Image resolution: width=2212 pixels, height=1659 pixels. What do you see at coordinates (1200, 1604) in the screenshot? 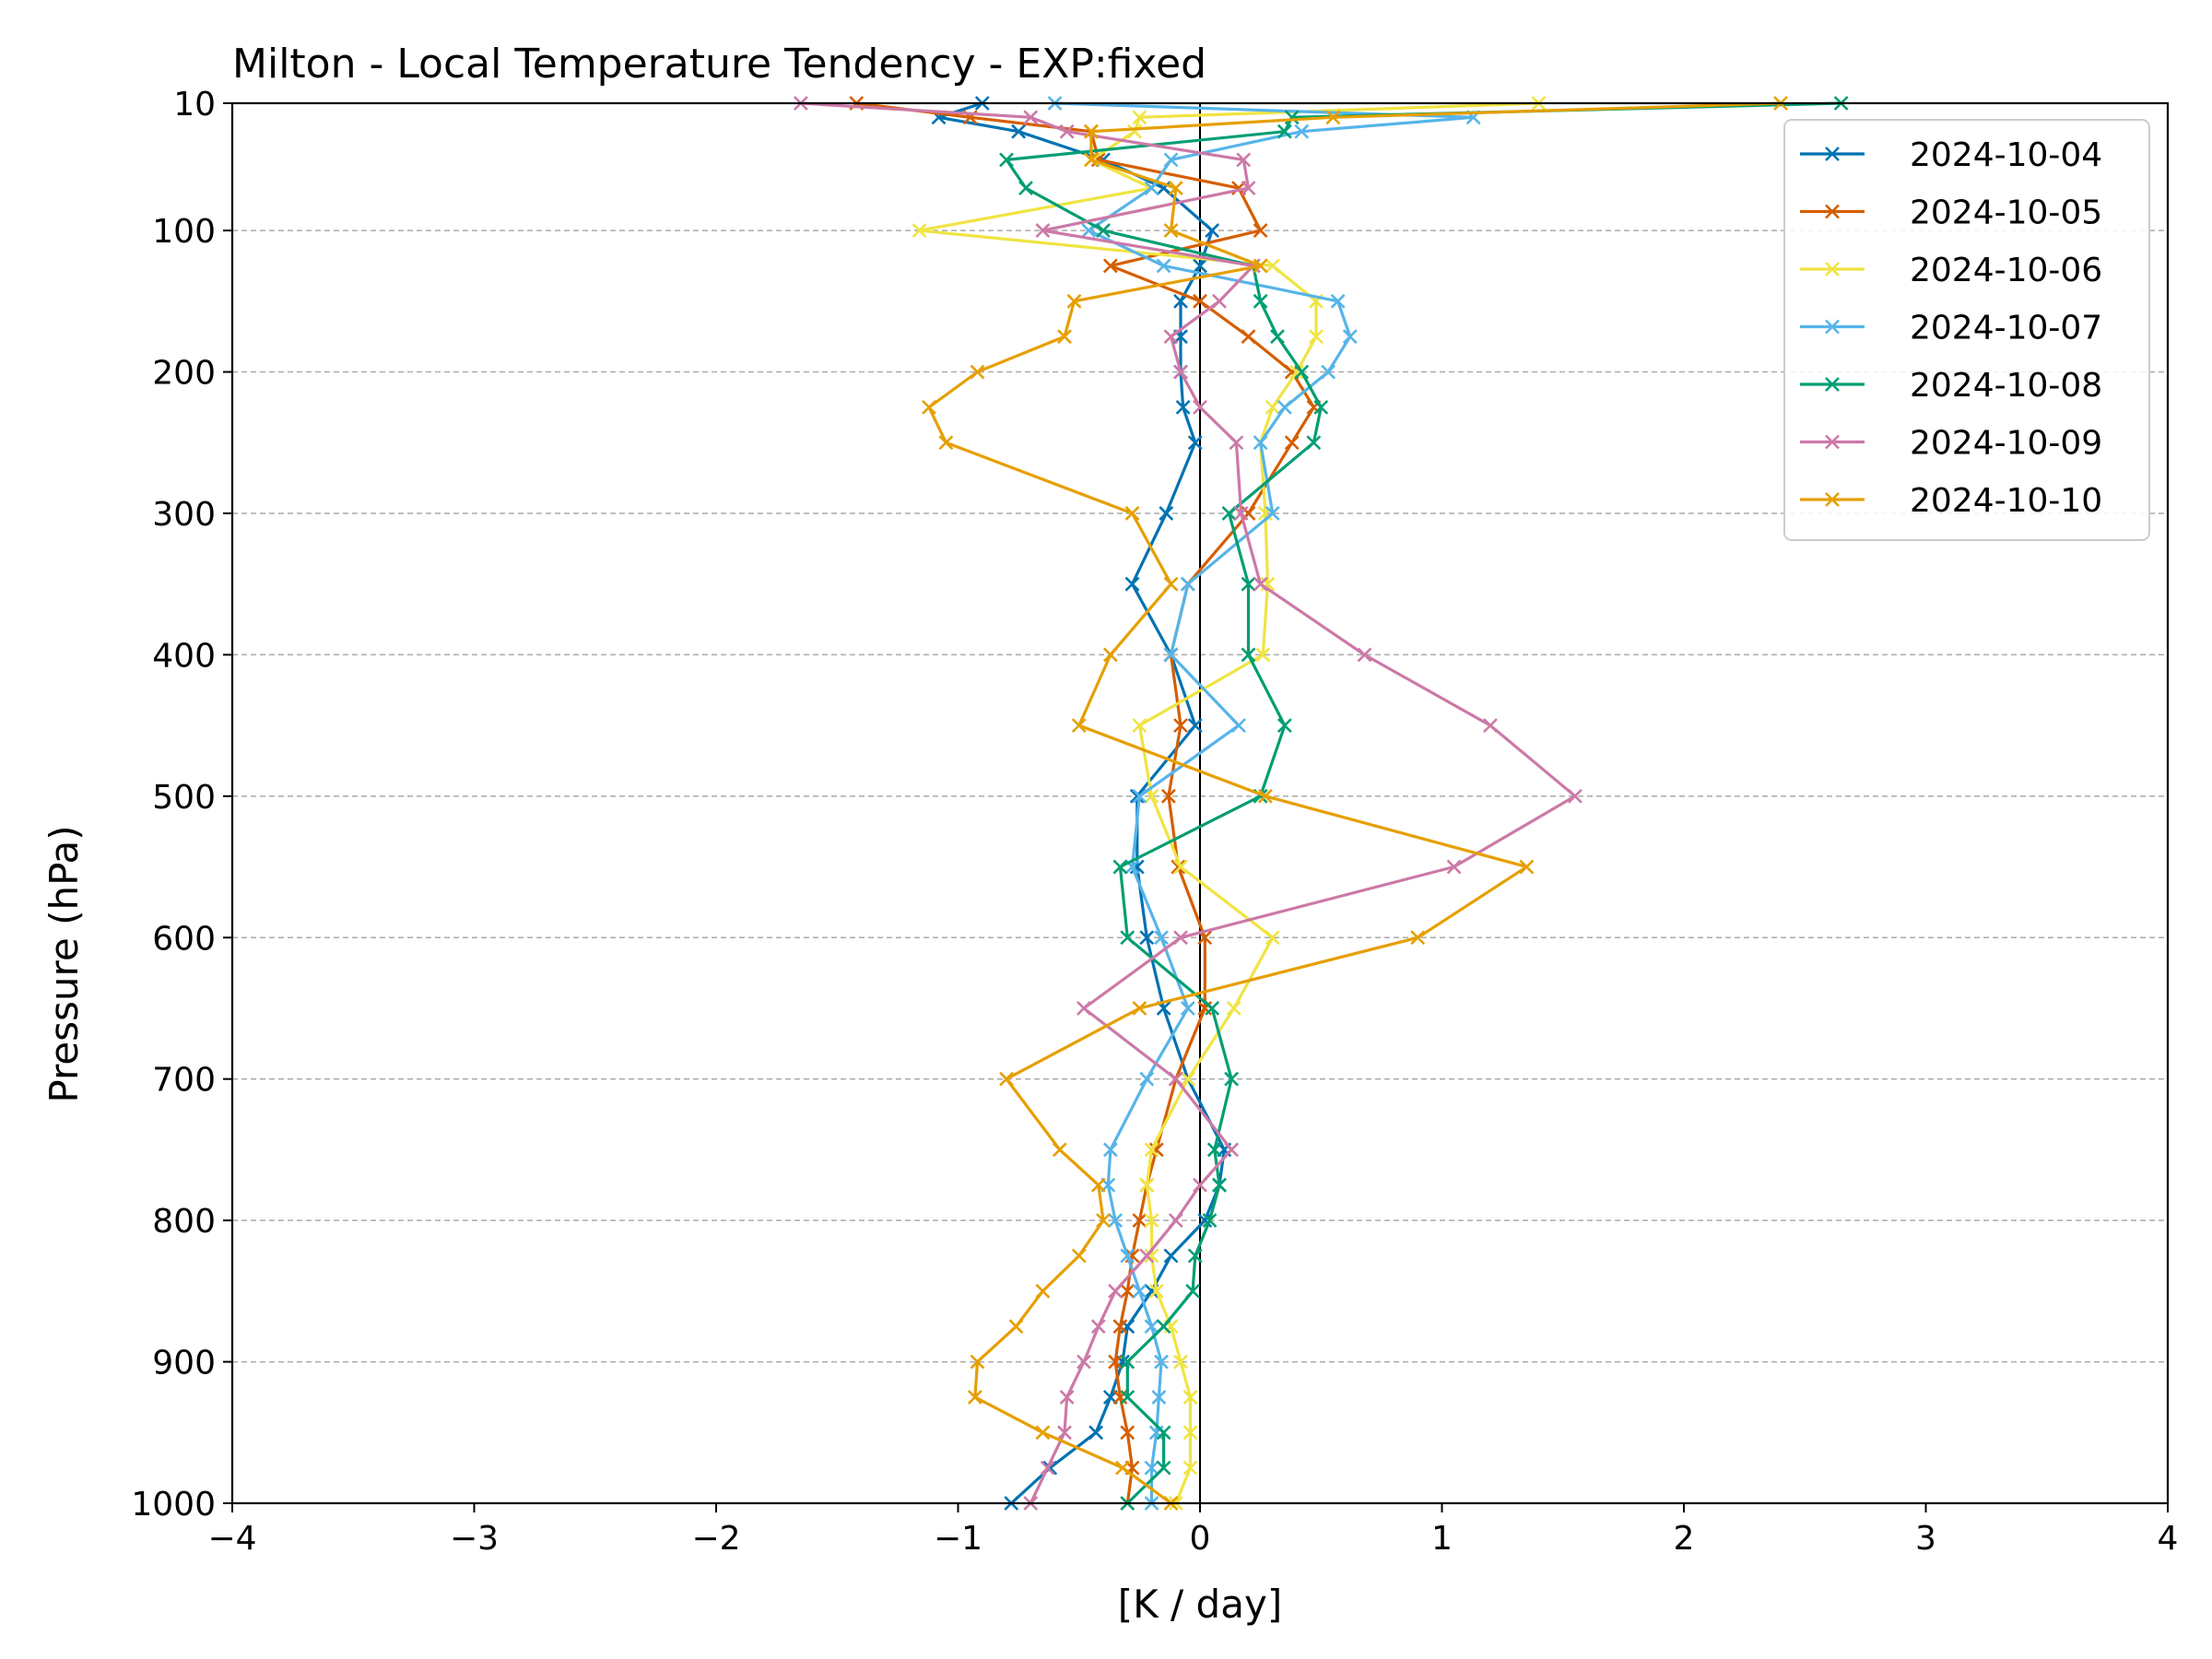
I see `x-axis-label: [K / day]` at bounding box center [1200, 1604].